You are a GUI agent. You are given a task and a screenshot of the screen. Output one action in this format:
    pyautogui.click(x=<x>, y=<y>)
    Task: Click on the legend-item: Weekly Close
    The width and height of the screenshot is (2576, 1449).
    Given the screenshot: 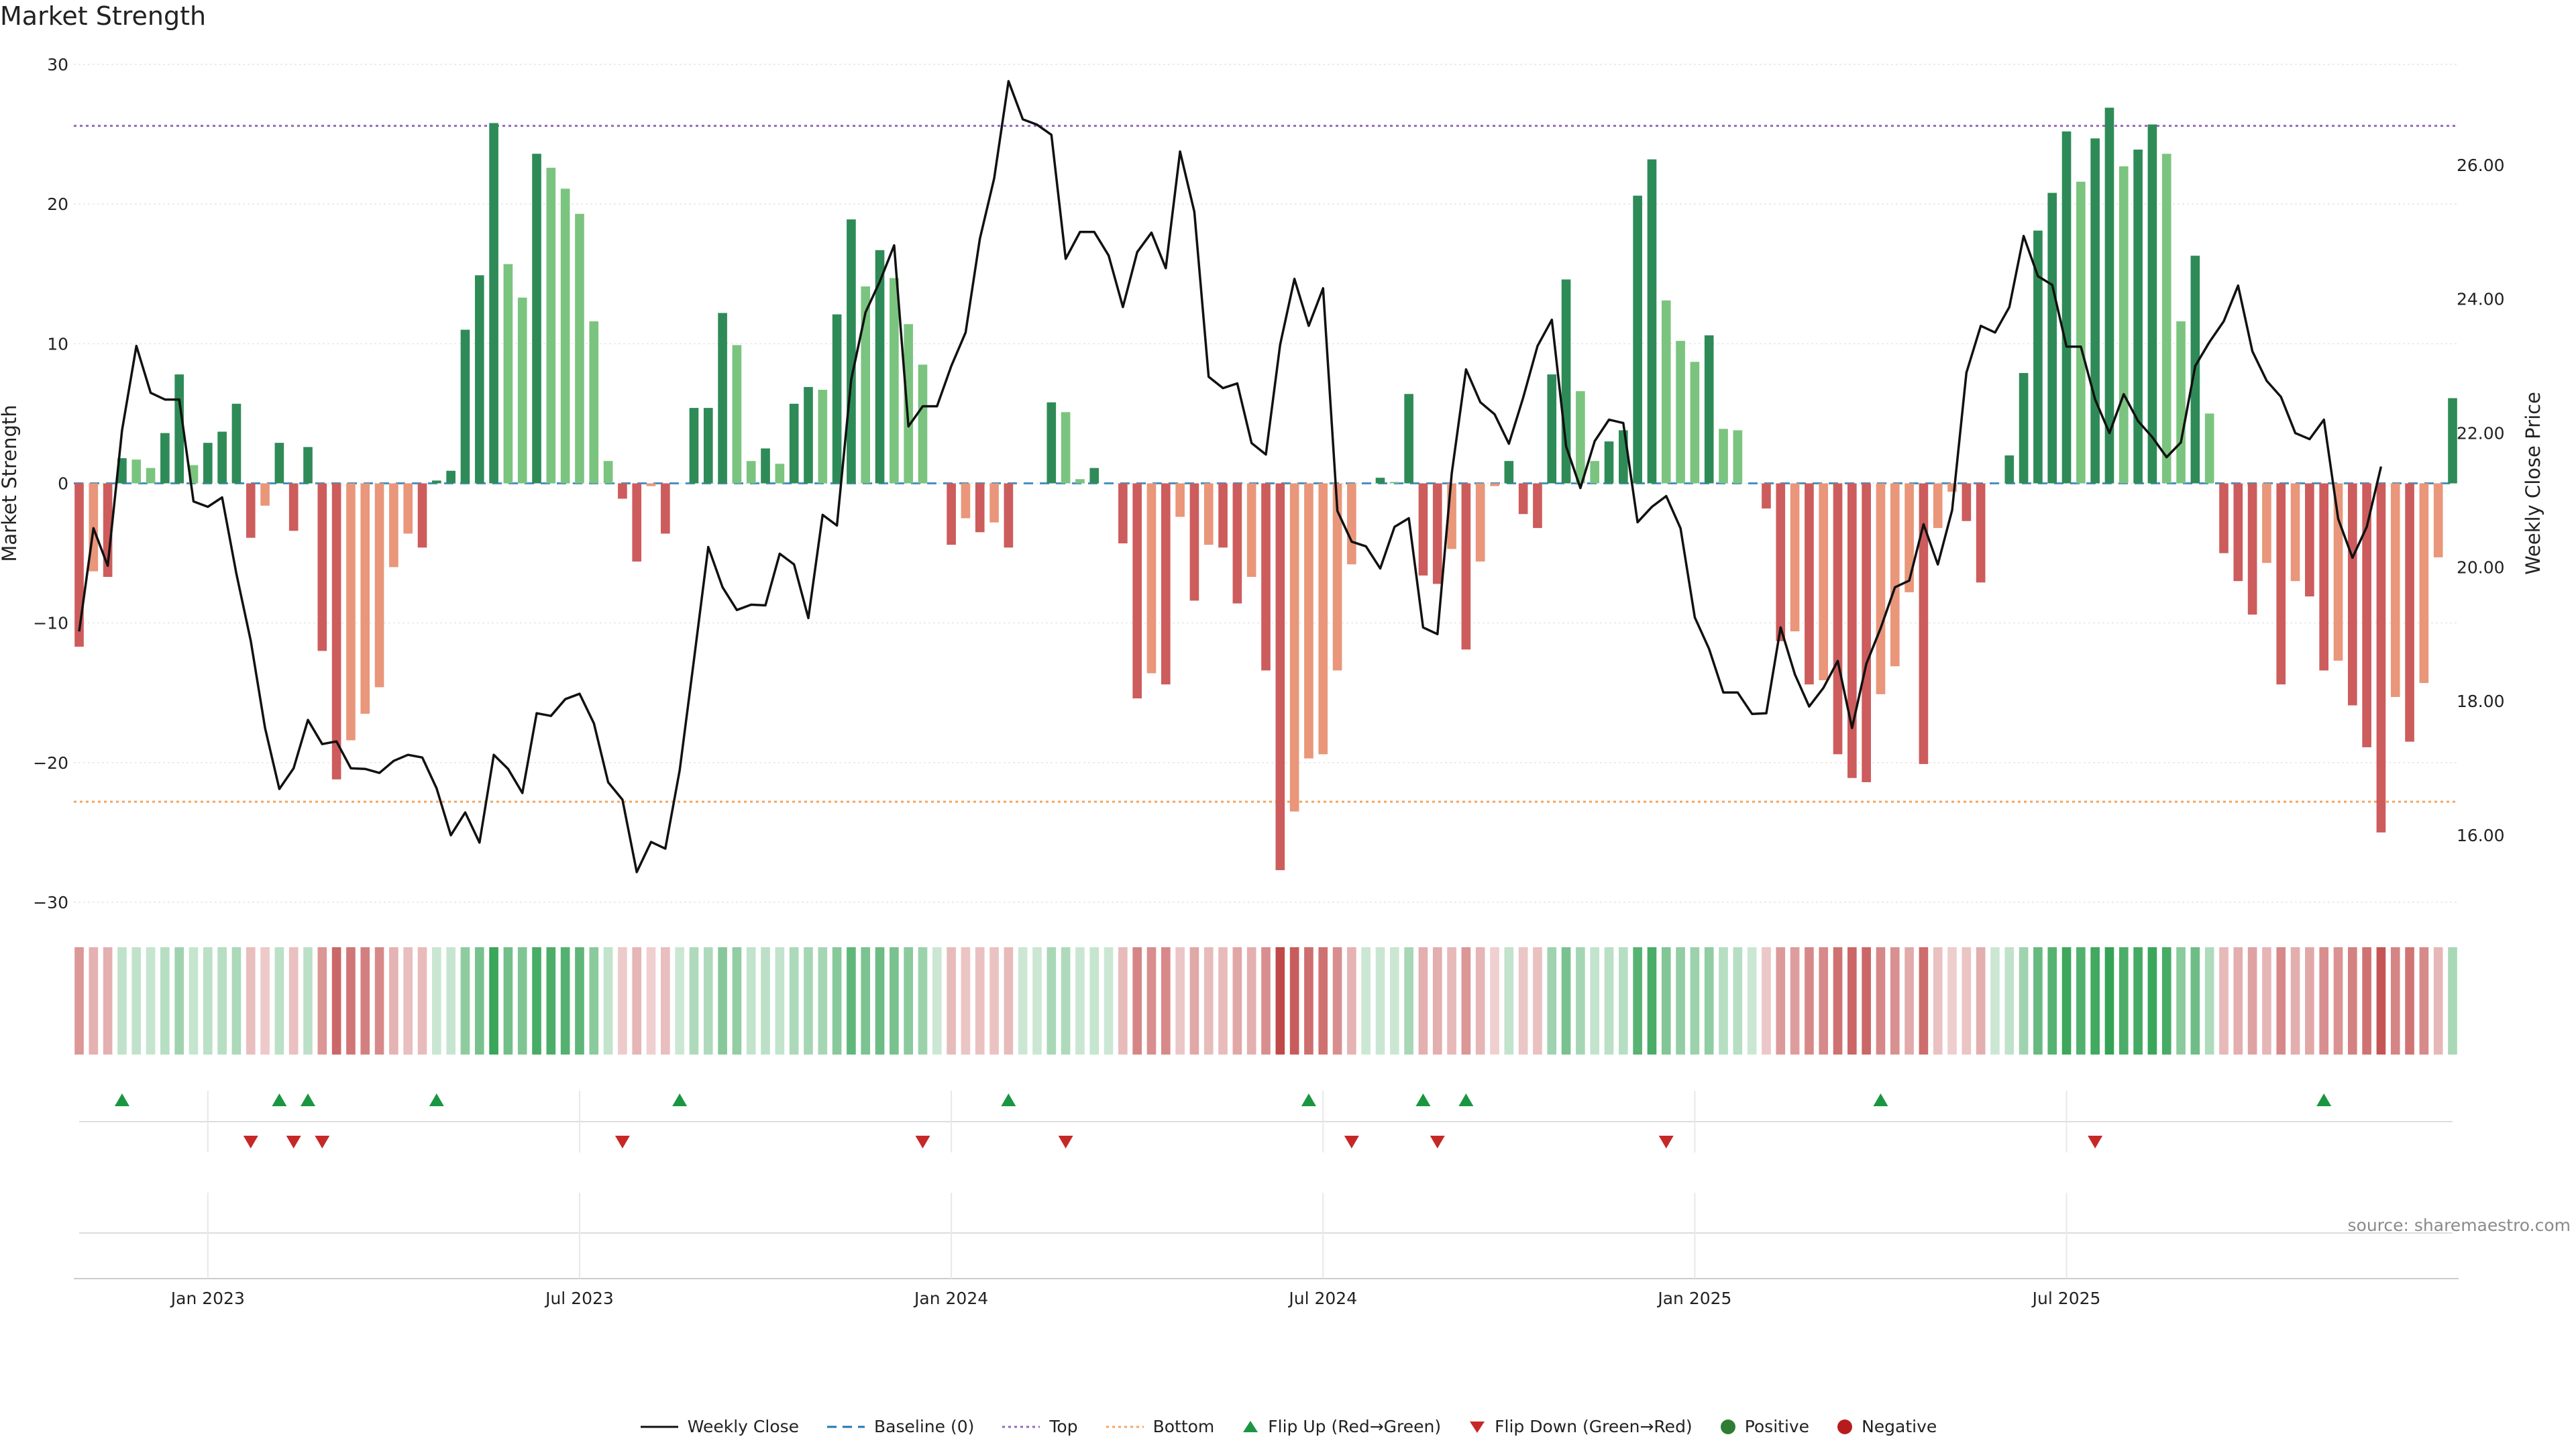 What is the action you would take?
    pyautogui.click(x=719, y=1426)
    